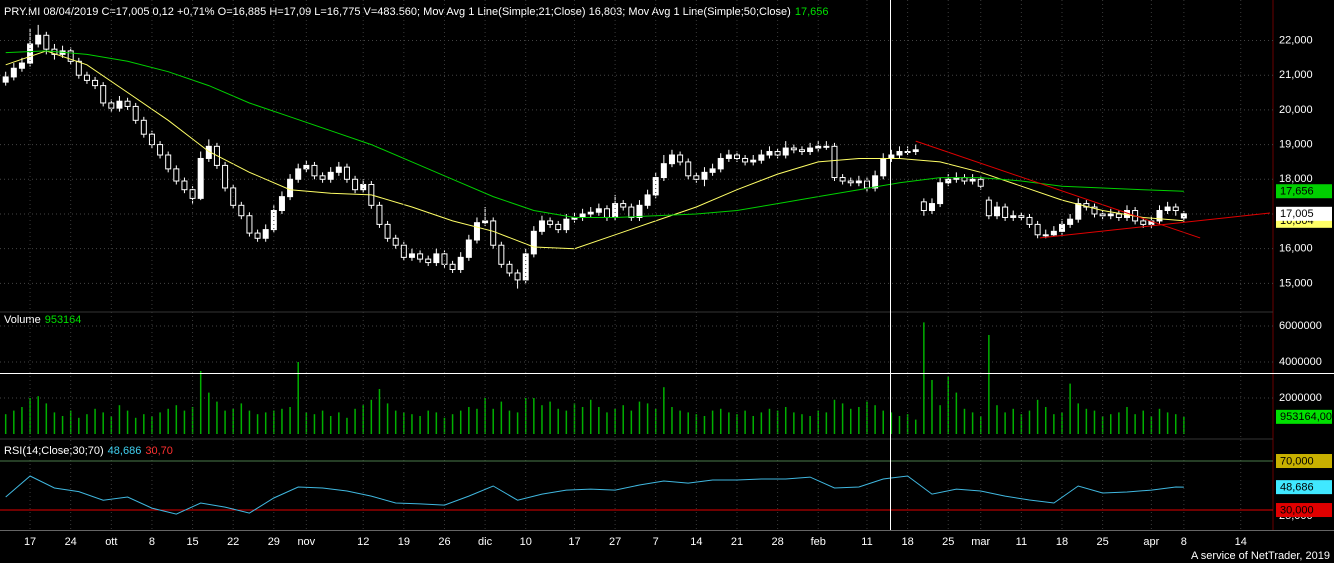  Describe the element at coordinates (30, 542) in the screenshot. I see `x-tick-label: 17` at that location.